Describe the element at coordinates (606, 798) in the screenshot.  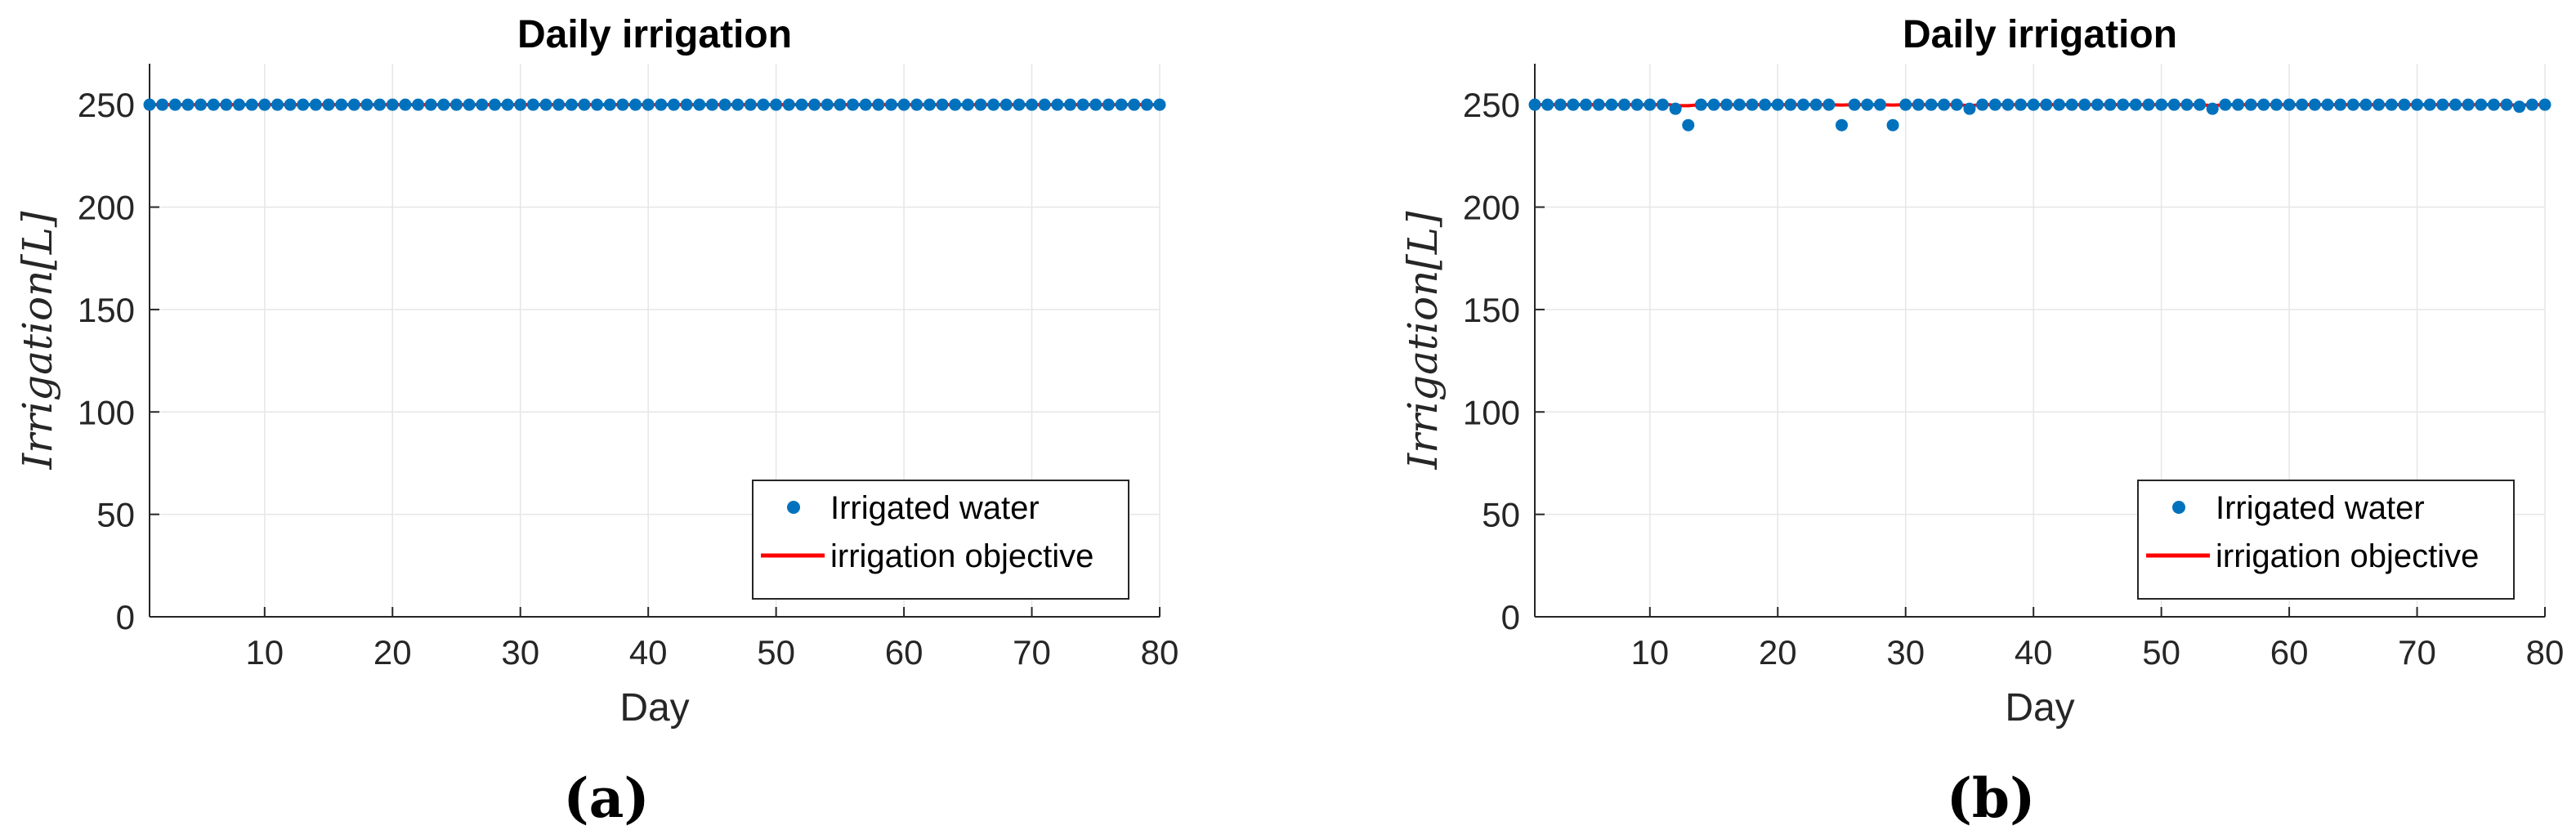
I see `panel-caption: (a)` at that location.